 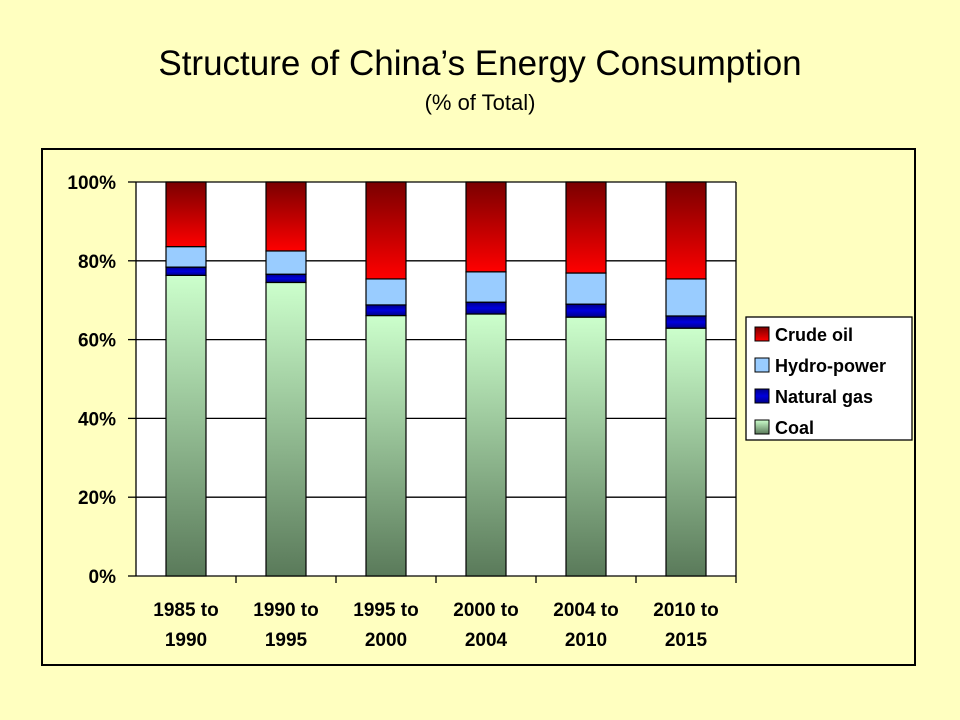 What do you see at coordinates (285, 610) in the screenshot?
I see `x-tick-label: 1990 to` at bounding box center [285, 610].